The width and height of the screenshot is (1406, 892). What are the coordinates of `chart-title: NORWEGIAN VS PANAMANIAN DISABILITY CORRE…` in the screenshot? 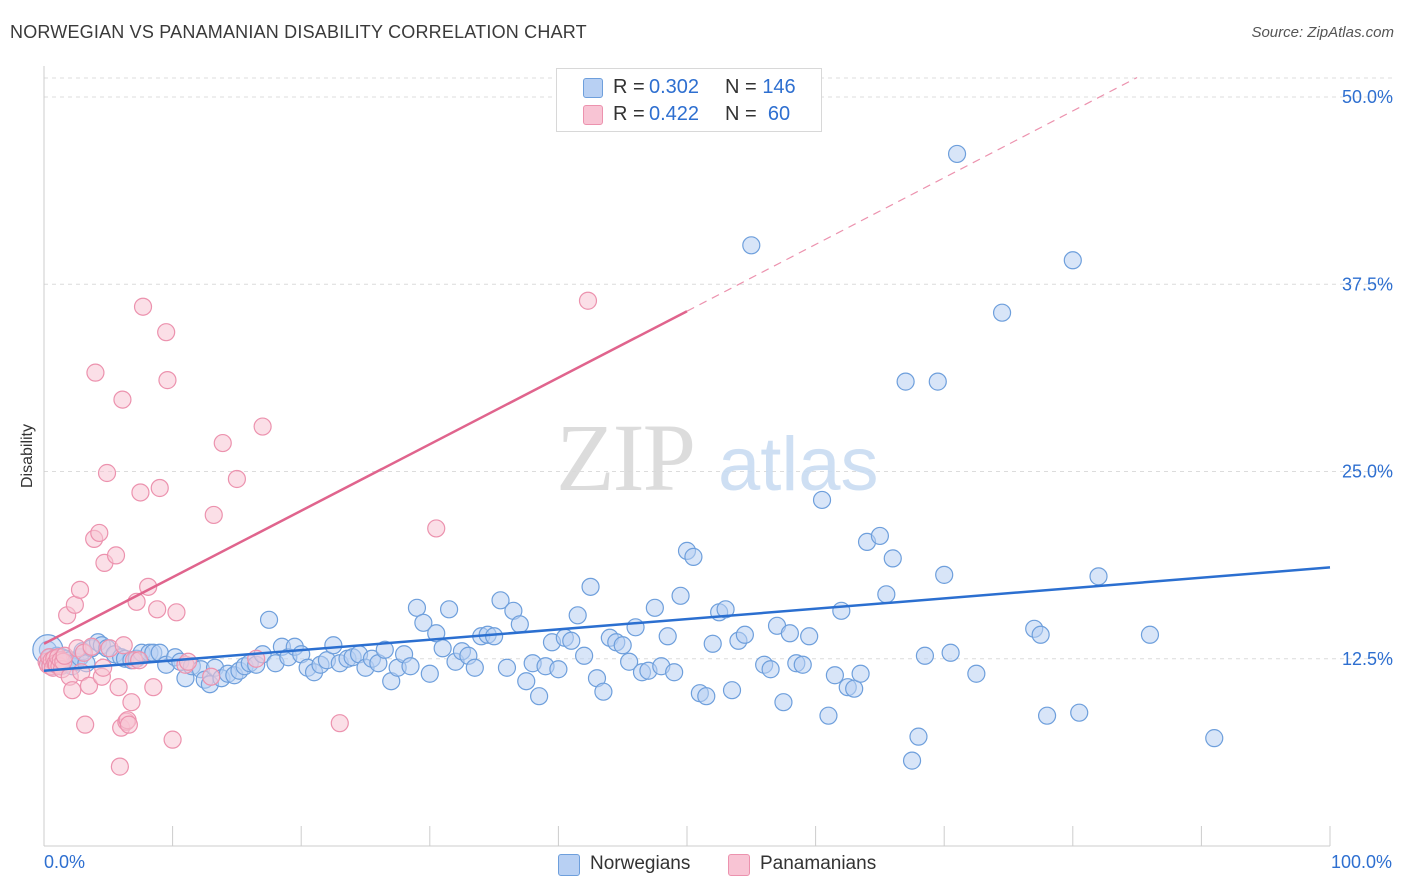 It's located at (298, 32).